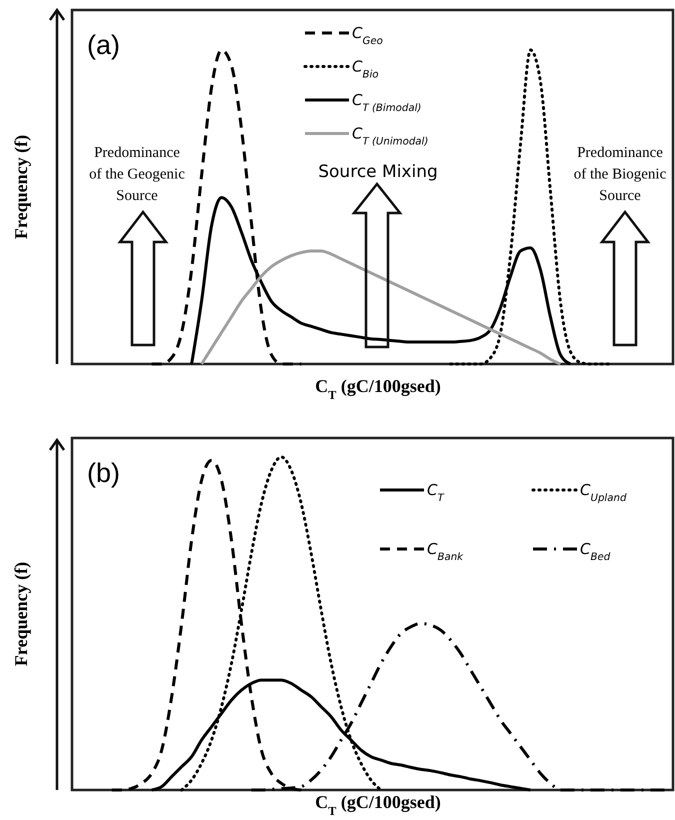 The width and height of the screenshot is (675, 820). Describe the element at coordinates (445, 551) in the screenshot. I see `legend-label: C$_{Bank}$` at that location.